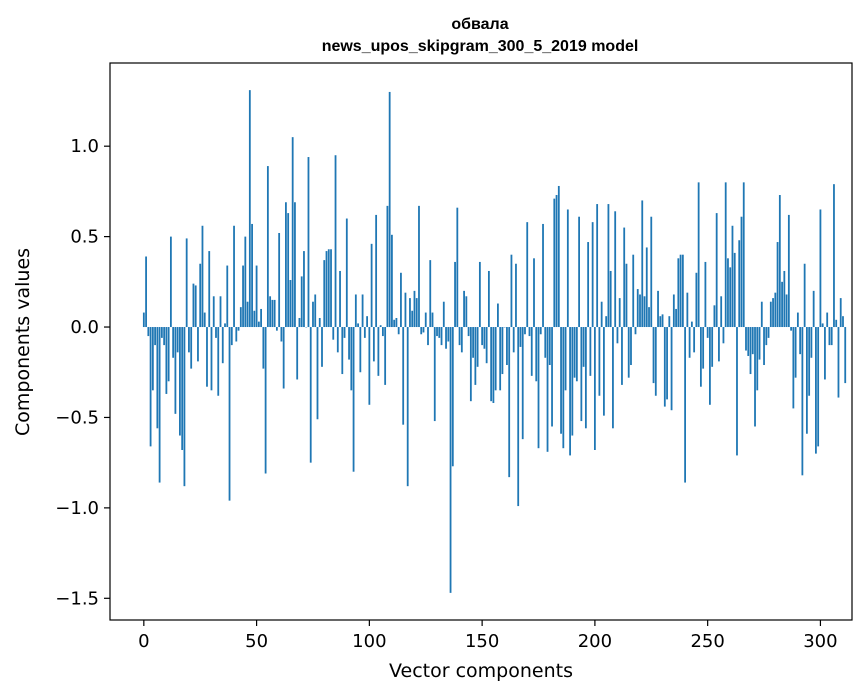 The width and height of the screenshot is (867, 696). Describe the element at coordinates (595, 641) in the screenshot. I see `x-tick-label: 200` at that location.